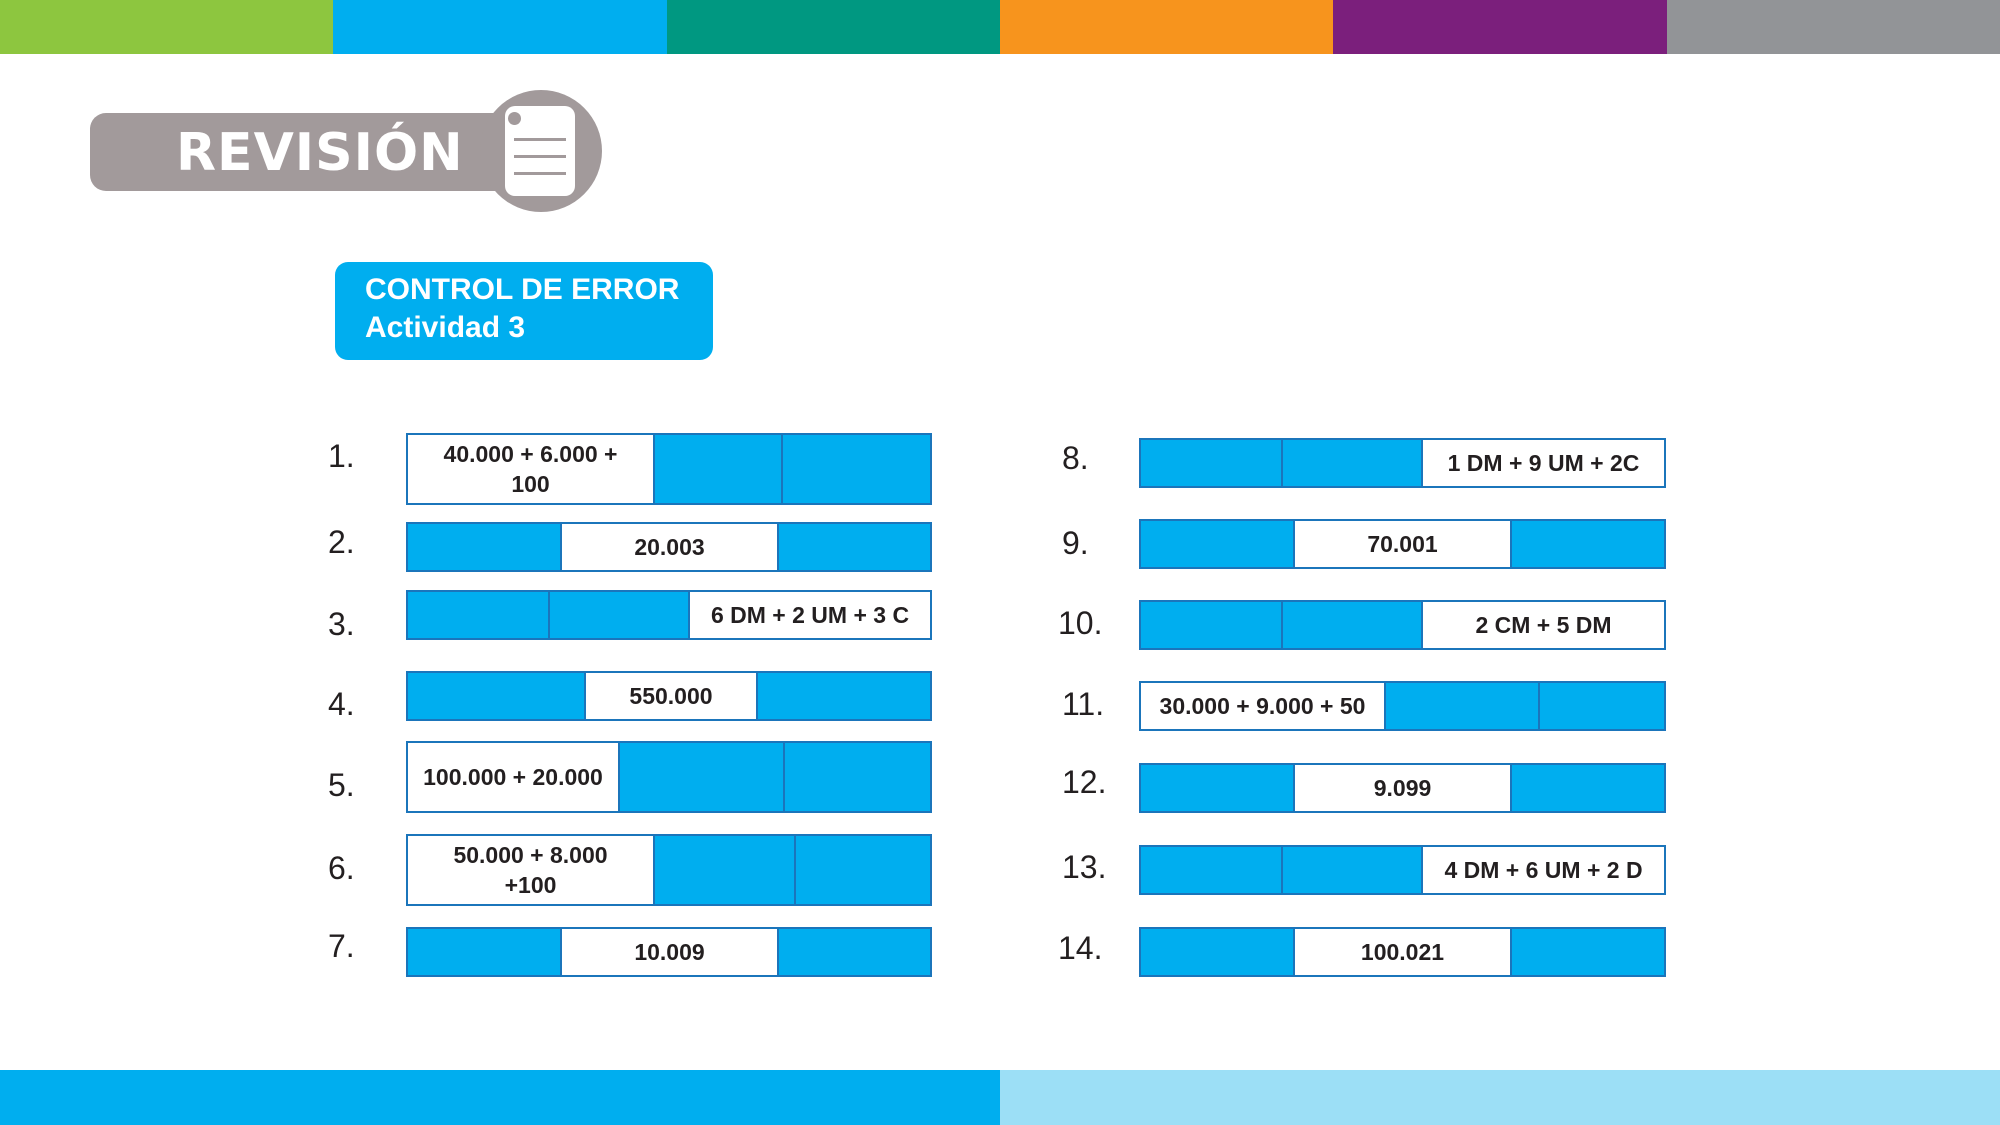  Describe the element at coordinates (320, 153) in the screenshot. I see `revision-title: REVISIÓN` at that location.